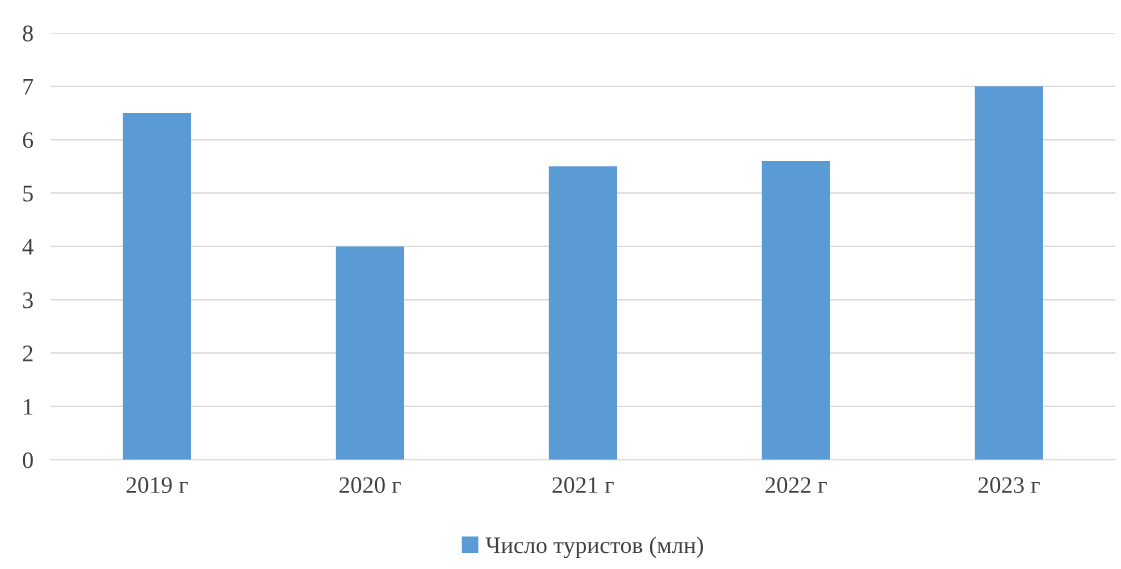 This screenshot has height=569, width=1121. I want to click on x-tick-label: 2019 г, so click(157, 485).